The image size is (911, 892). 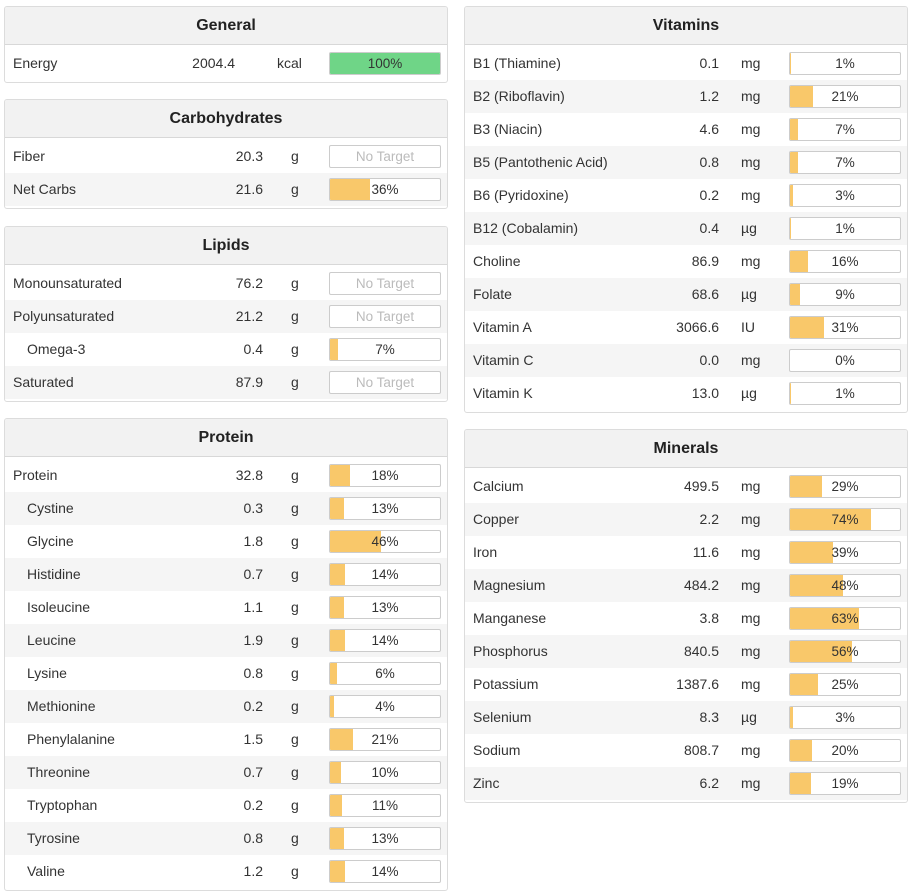 What do you see at coordinates (253, 574) in the screenshot?
I see `nutrient-amount: 0.7` at bounding box center [253, 574].